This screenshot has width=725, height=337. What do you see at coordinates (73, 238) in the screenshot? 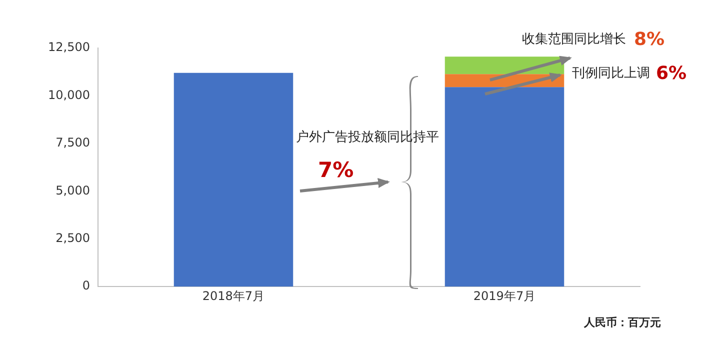
I see `y-tick-label: 2,500` at bounding box center [73, 238].